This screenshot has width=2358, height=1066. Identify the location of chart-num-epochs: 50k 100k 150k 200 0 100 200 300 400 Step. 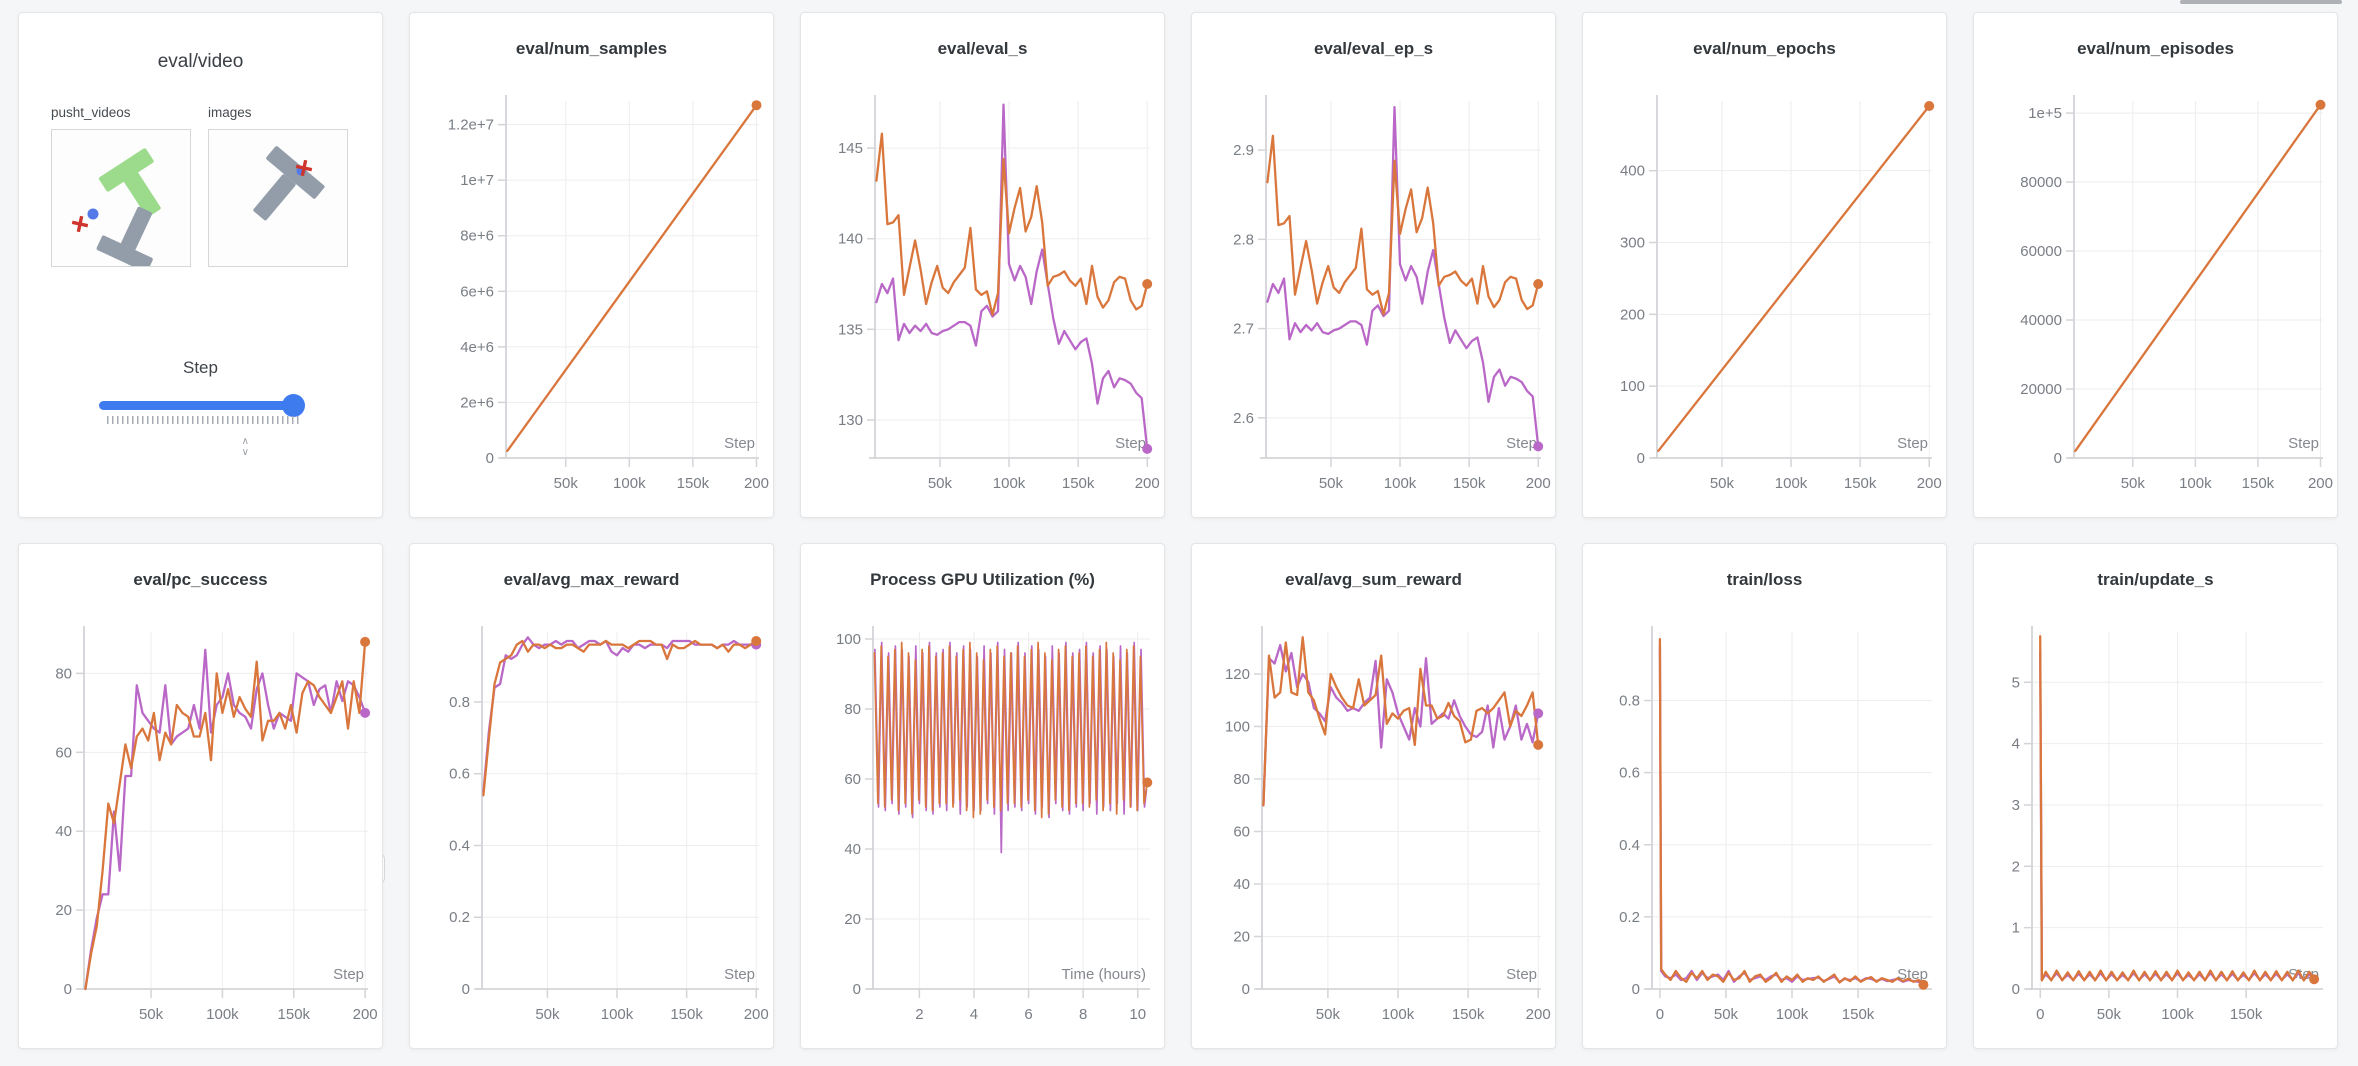
(1765, 266).